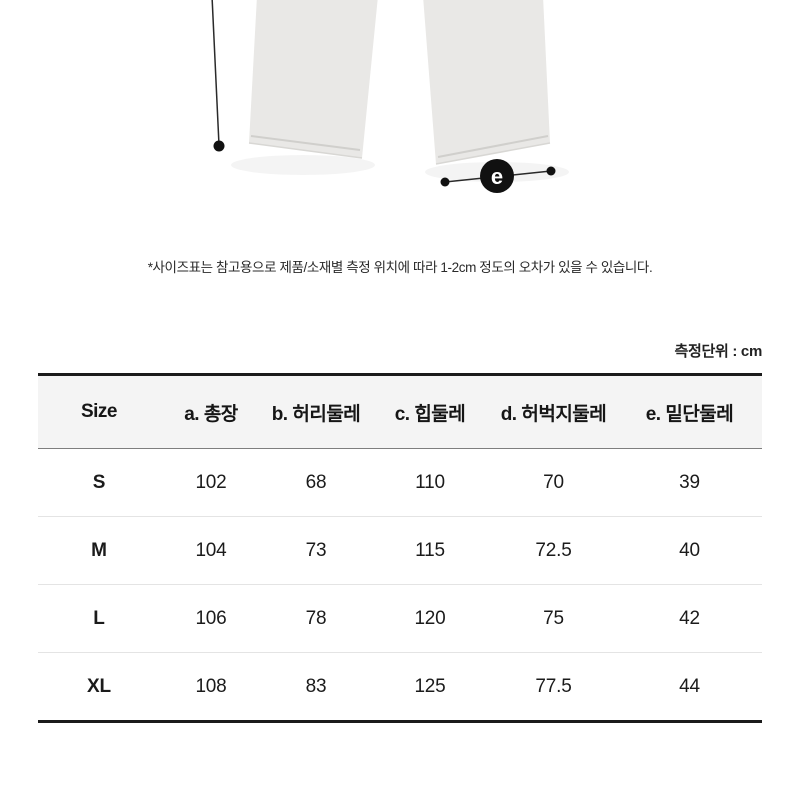 This screenshot has width=800, height=800. What do you see at coordinates (99, 686) in the screenshot?
I see `size-label: XL` at bounding box center [99, 686].